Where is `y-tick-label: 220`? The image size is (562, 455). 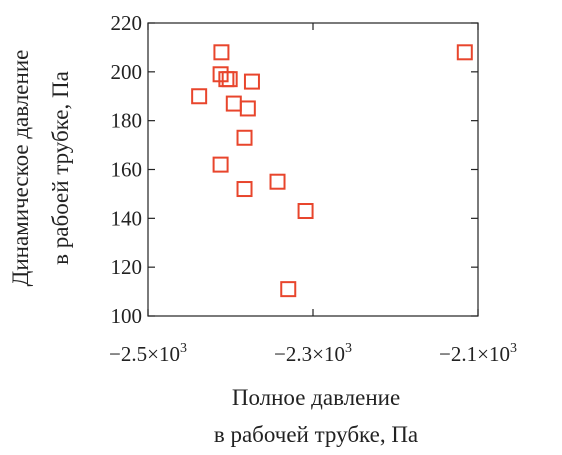
y-tick-label: 220 is located at coordinates (127, 23).